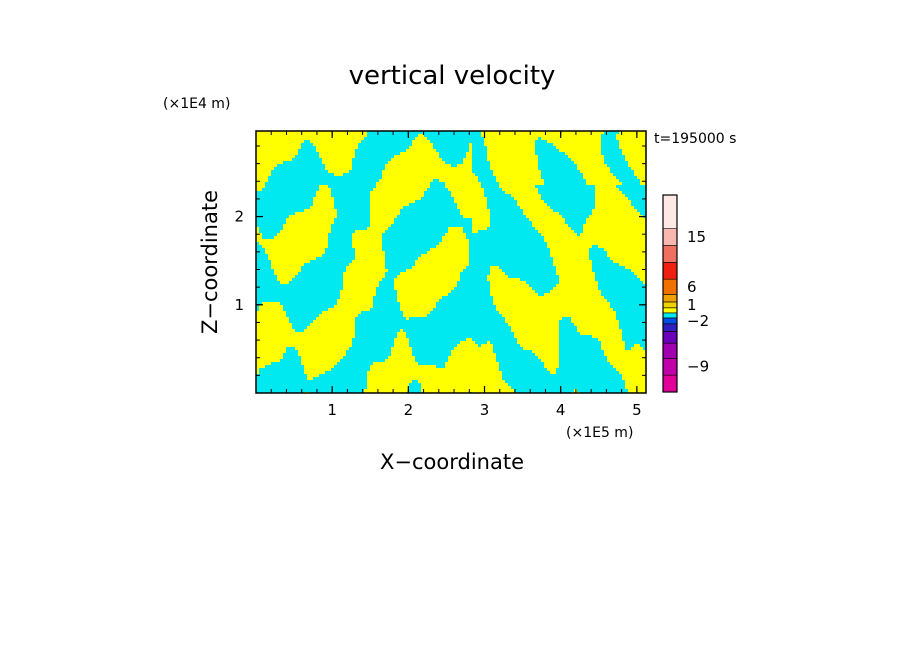 This screenshot has height=654, width=904. I want to click on y-tick-label: 1, so click(239, 305).